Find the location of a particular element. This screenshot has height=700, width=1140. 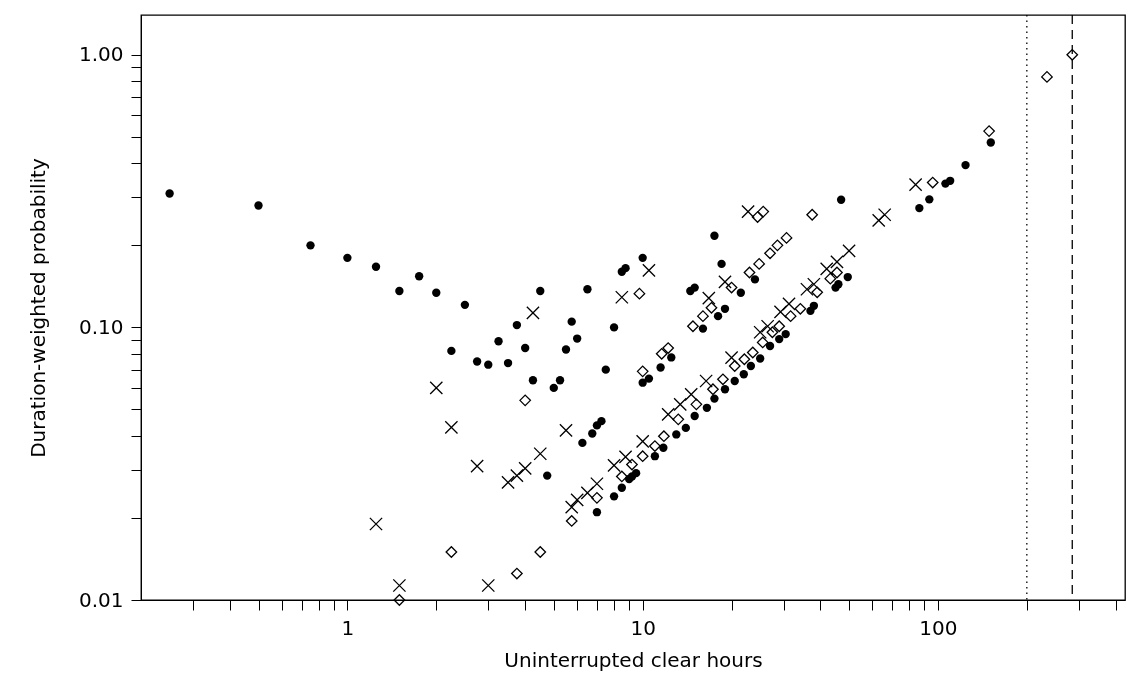

y-tick-label: 0.10 is located at coordinates (101, 326).